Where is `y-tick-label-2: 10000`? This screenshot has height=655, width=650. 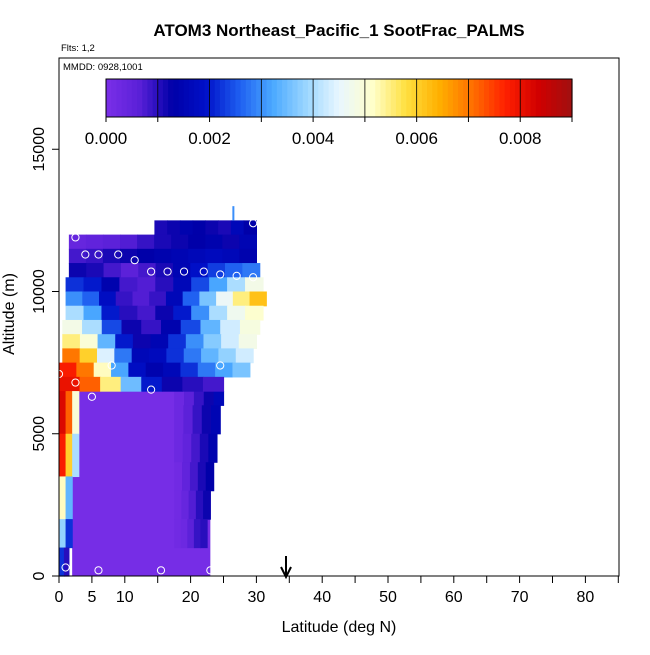
y-tick-label-2: 10000 is located at coordinates (39, 291).